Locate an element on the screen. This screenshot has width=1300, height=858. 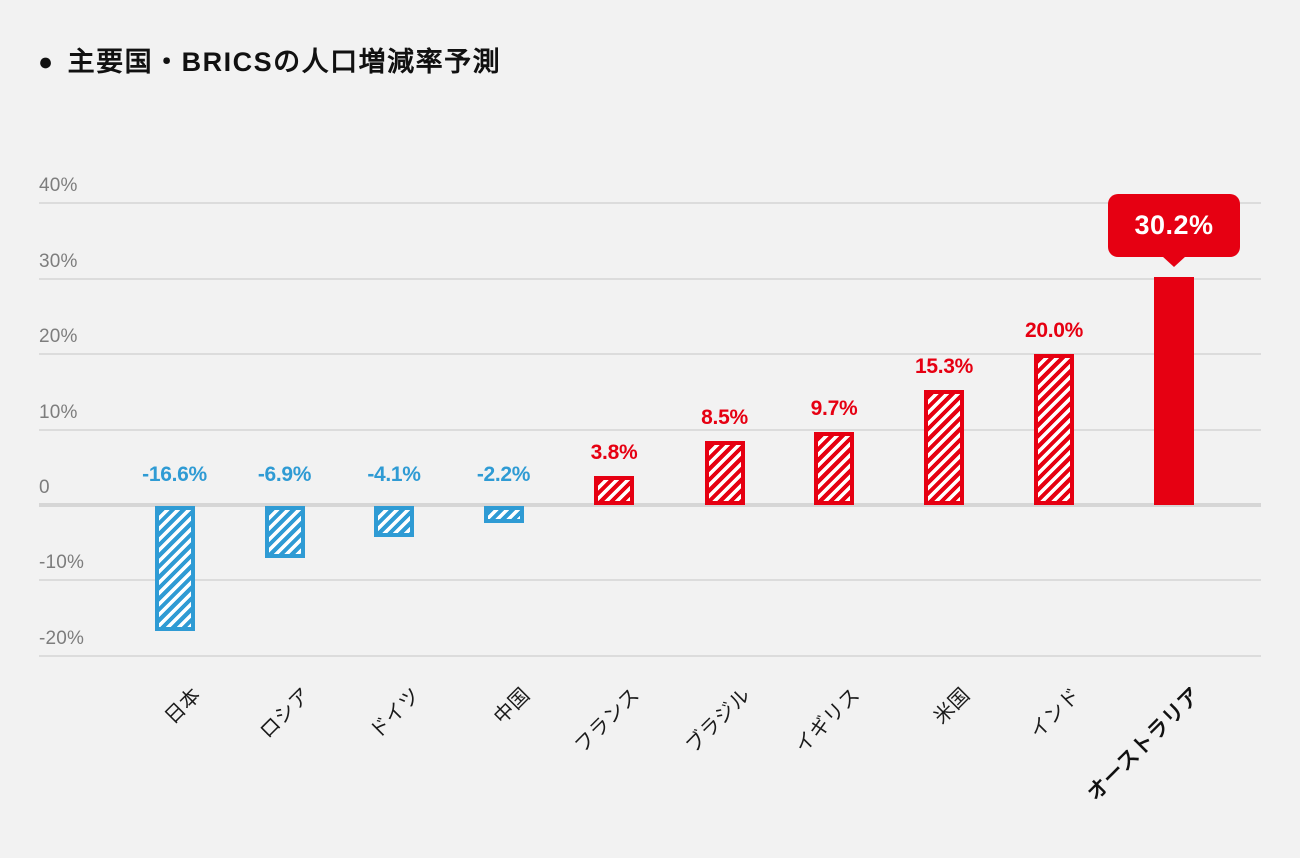
y-tick-label: 20% is located at coordinates (58, 337).